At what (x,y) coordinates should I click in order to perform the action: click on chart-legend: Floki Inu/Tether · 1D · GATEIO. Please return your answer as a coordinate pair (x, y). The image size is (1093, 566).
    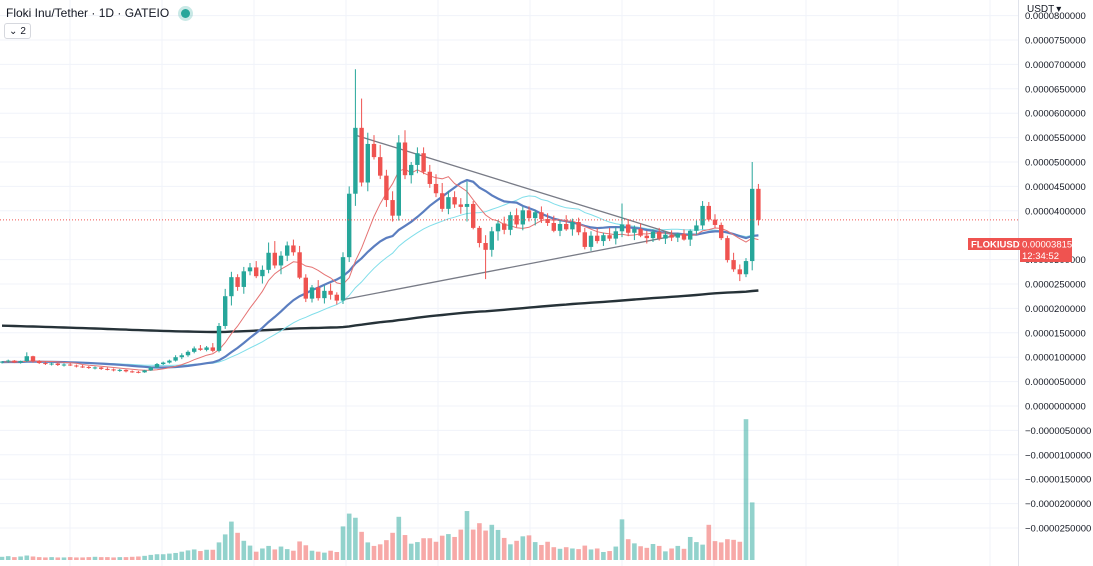
    Looking at the image, I should click on (98, 13).